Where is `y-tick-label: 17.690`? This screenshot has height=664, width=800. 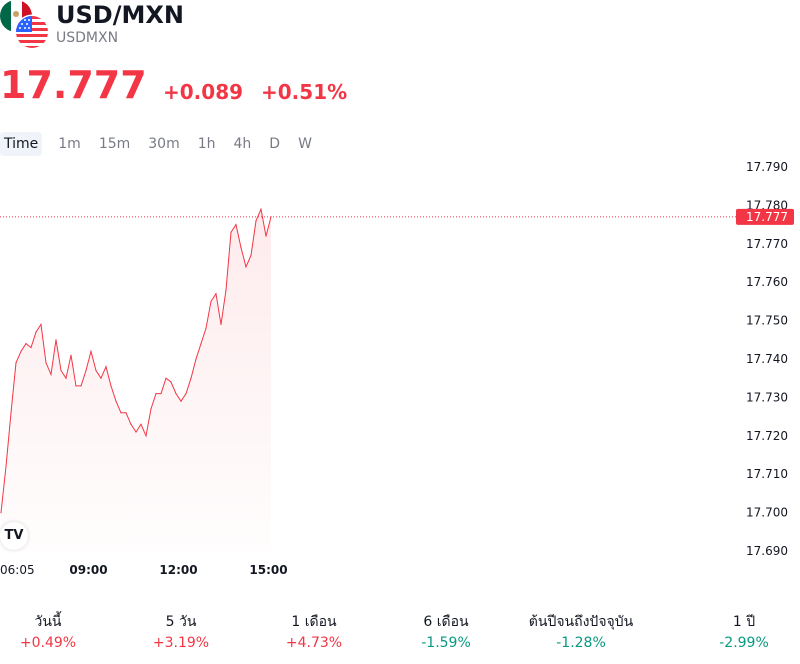
y-tick-label: 17.690 is located at coordinates (767, 551).